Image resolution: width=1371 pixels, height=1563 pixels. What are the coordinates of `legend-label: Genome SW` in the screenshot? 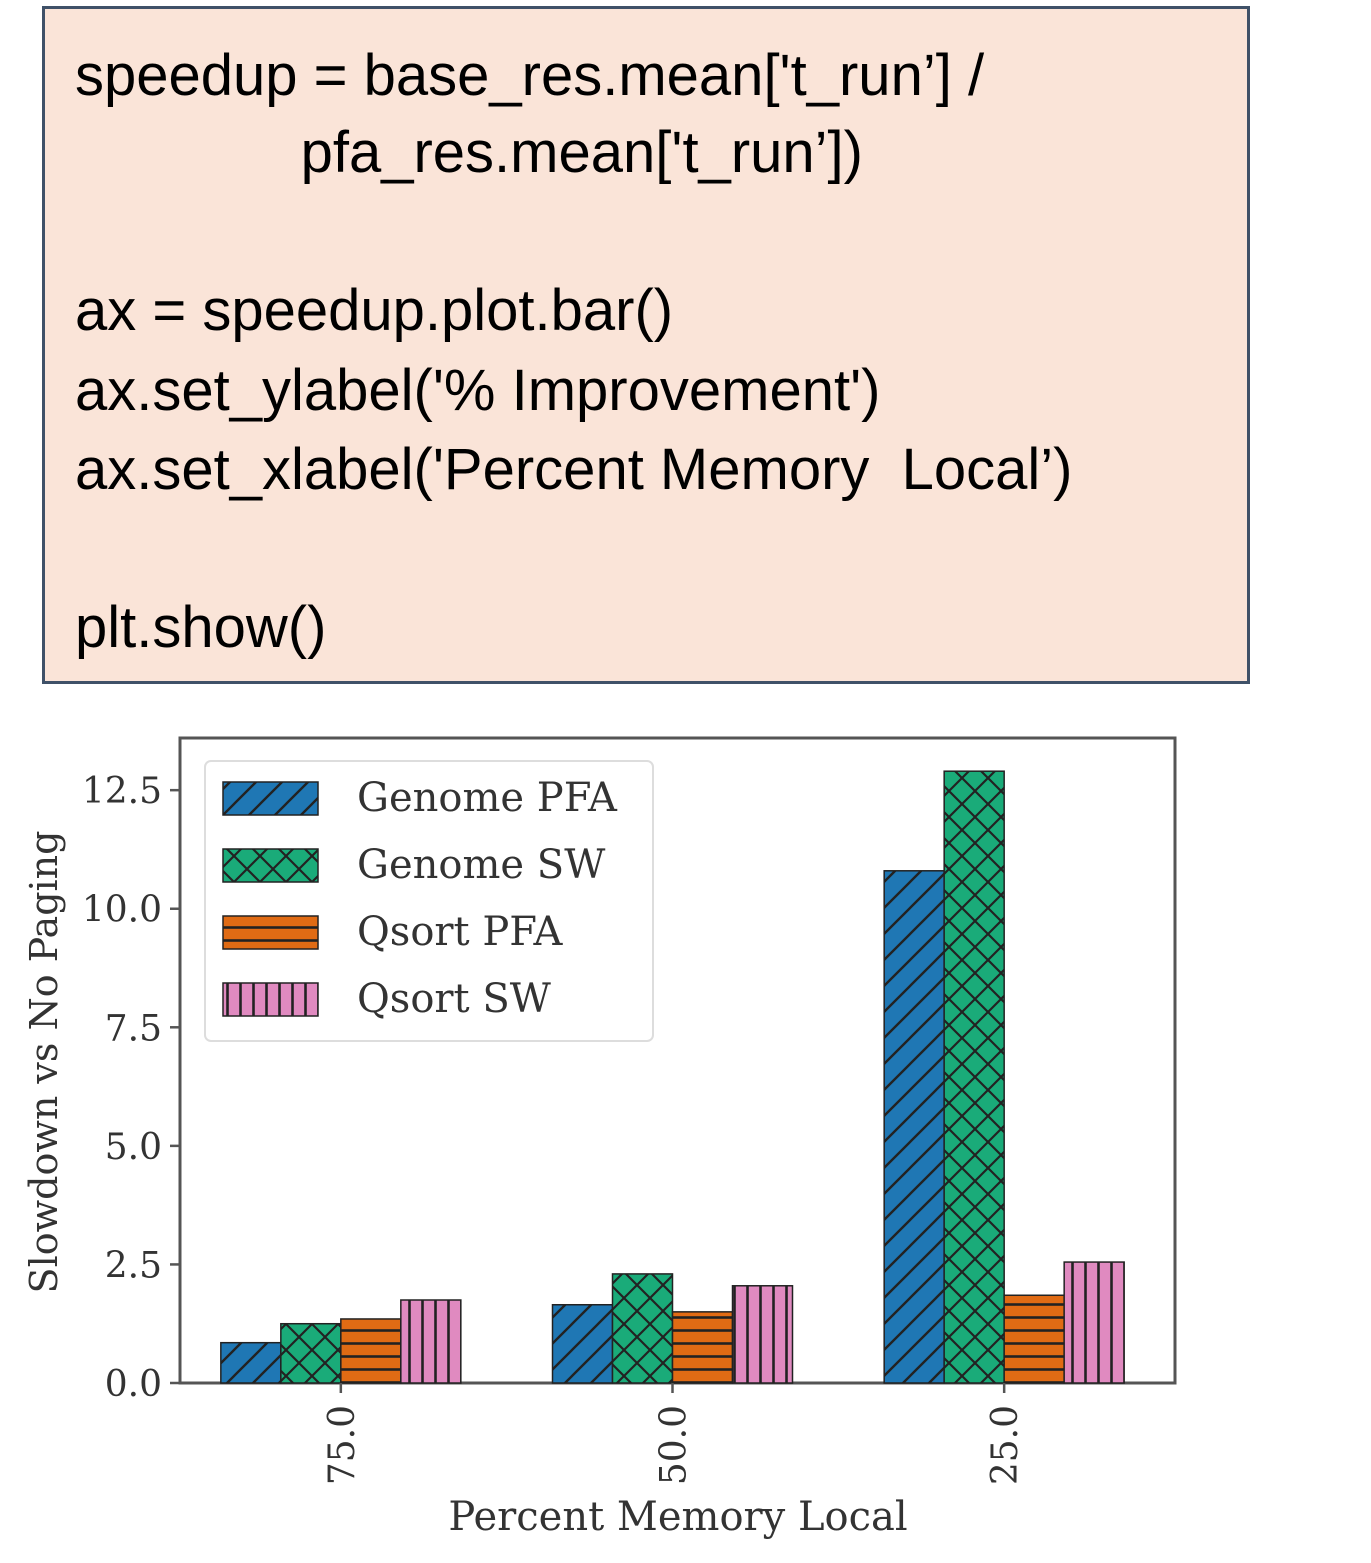 It's located at (481, 865).